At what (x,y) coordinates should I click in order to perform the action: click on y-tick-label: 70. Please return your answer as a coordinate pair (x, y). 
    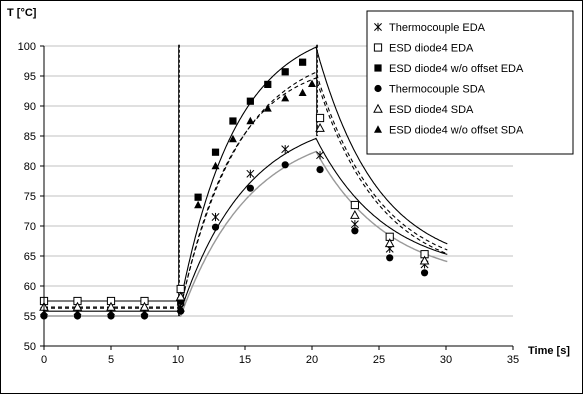
    Looking at the image, I should click on (30, 227).